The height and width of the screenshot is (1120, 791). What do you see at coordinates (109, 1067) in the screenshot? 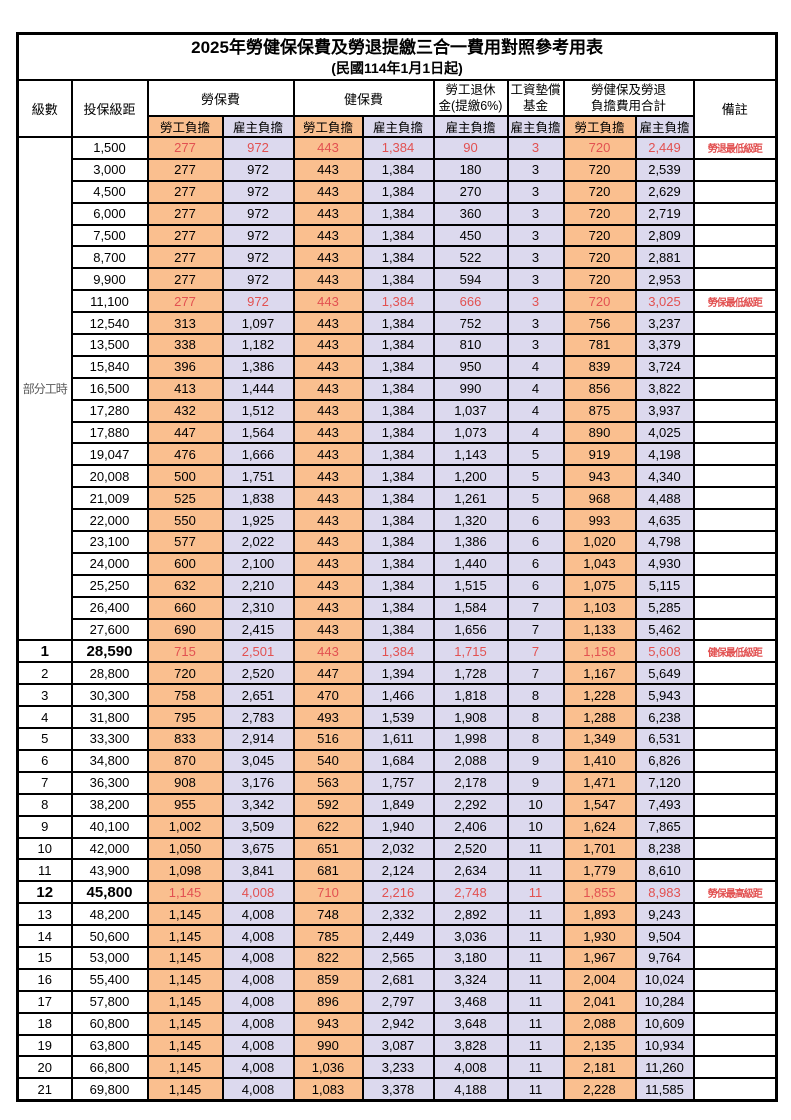
I see `bracket-cell: 66,800` at bounding box center [109, 1067].